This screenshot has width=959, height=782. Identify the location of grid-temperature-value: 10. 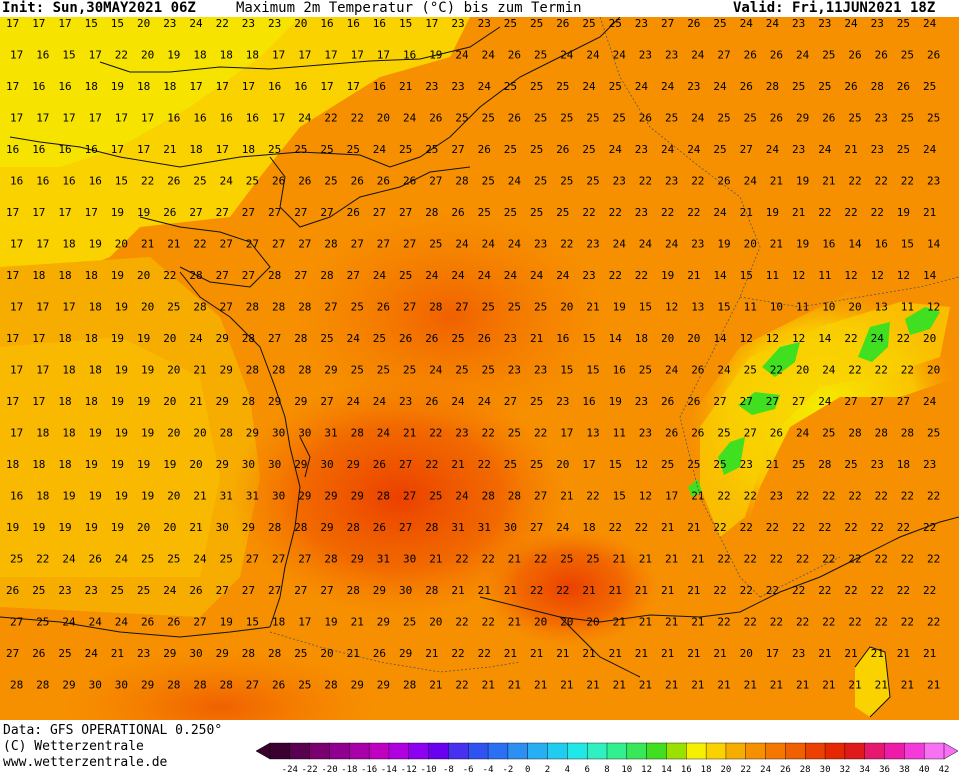
(776, 307).